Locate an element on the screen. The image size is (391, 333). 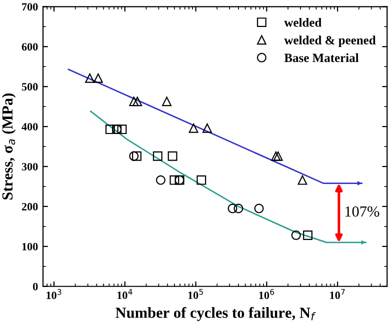
y-tick-label: 600 is located at coordinates (30, 47).